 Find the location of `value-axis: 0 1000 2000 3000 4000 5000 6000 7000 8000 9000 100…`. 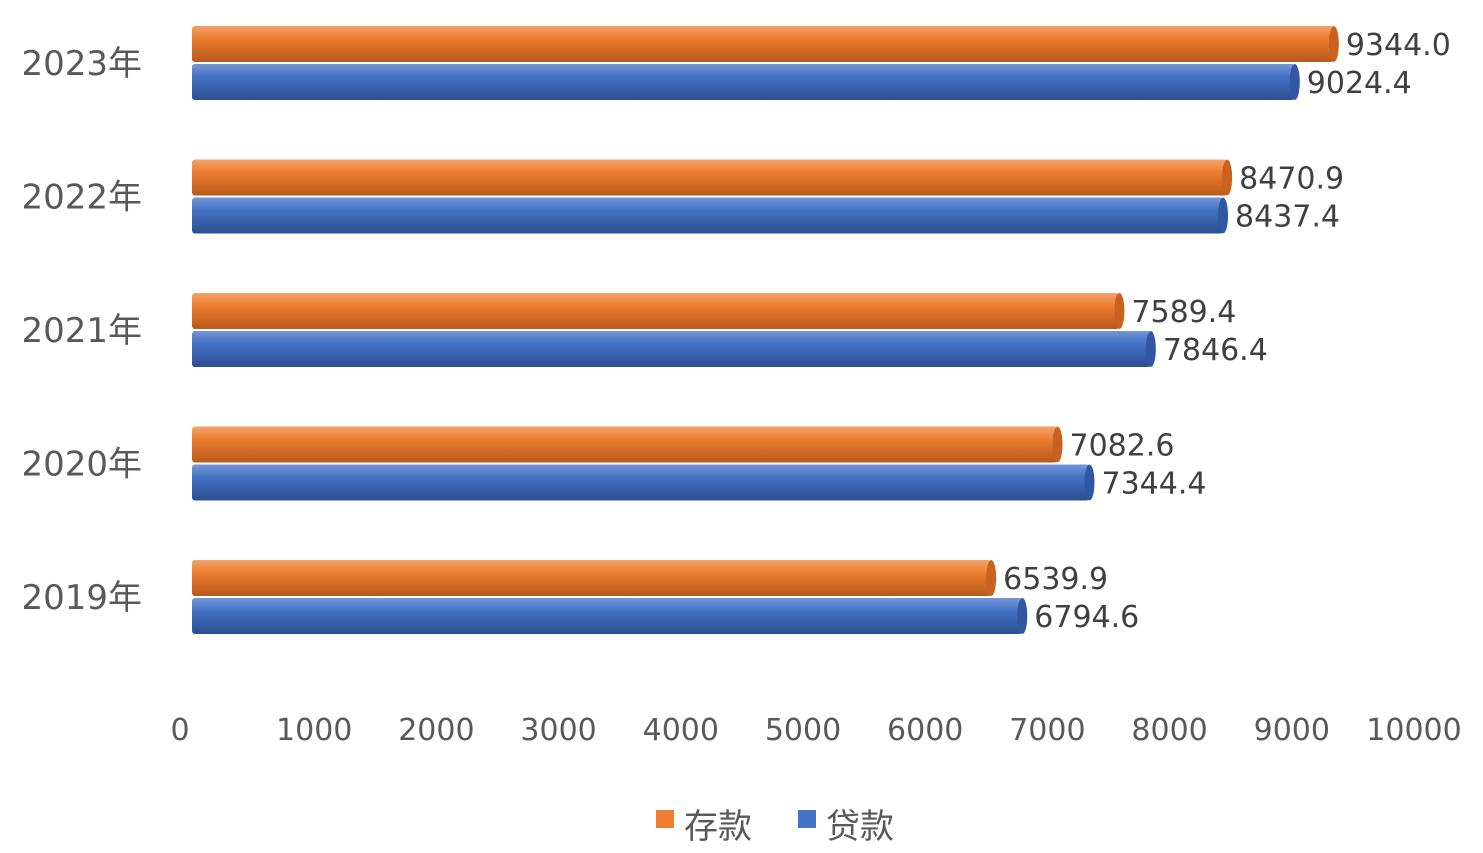

value-axis: 0 1000 2000 3000 4000 5000 6000 7000 8000 9000 100… is located at coordinates (815, 730).